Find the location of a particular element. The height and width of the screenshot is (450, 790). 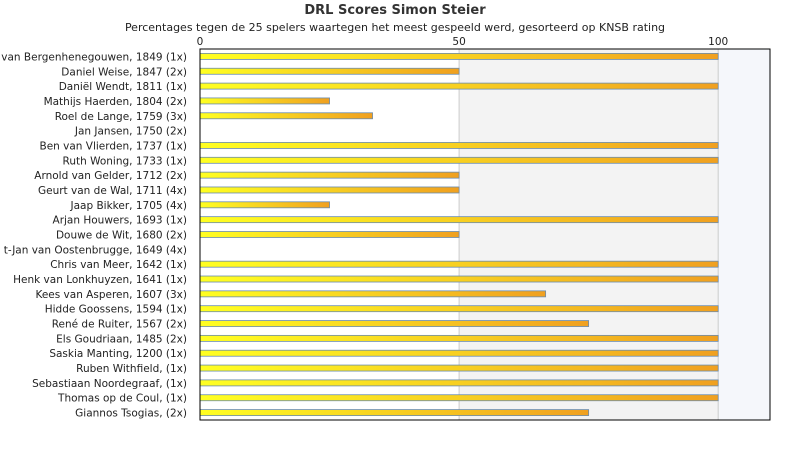

category-label: Sebastiaan Noordegraaf, (1x) is located at coordinates (109, 384).